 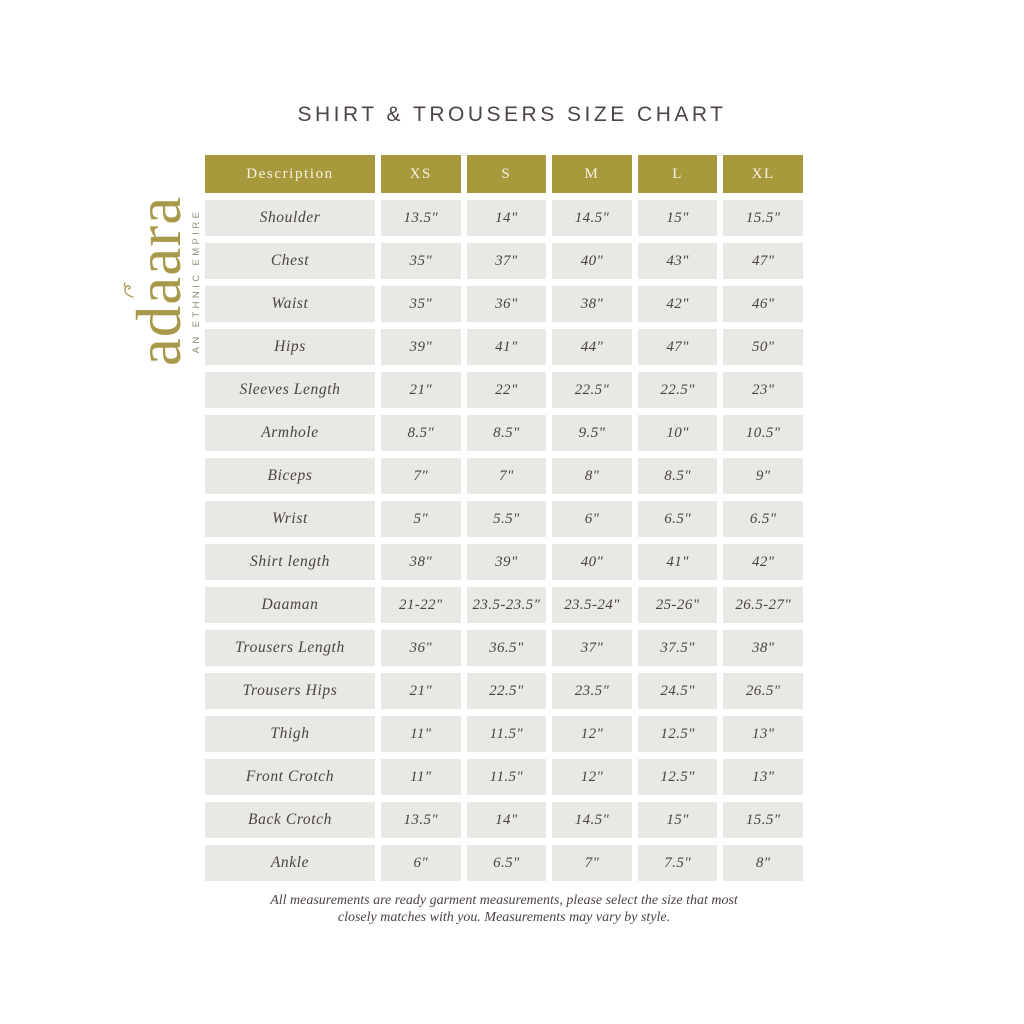 I want to click on row-label: Biceps, so click(x=290, y=476).